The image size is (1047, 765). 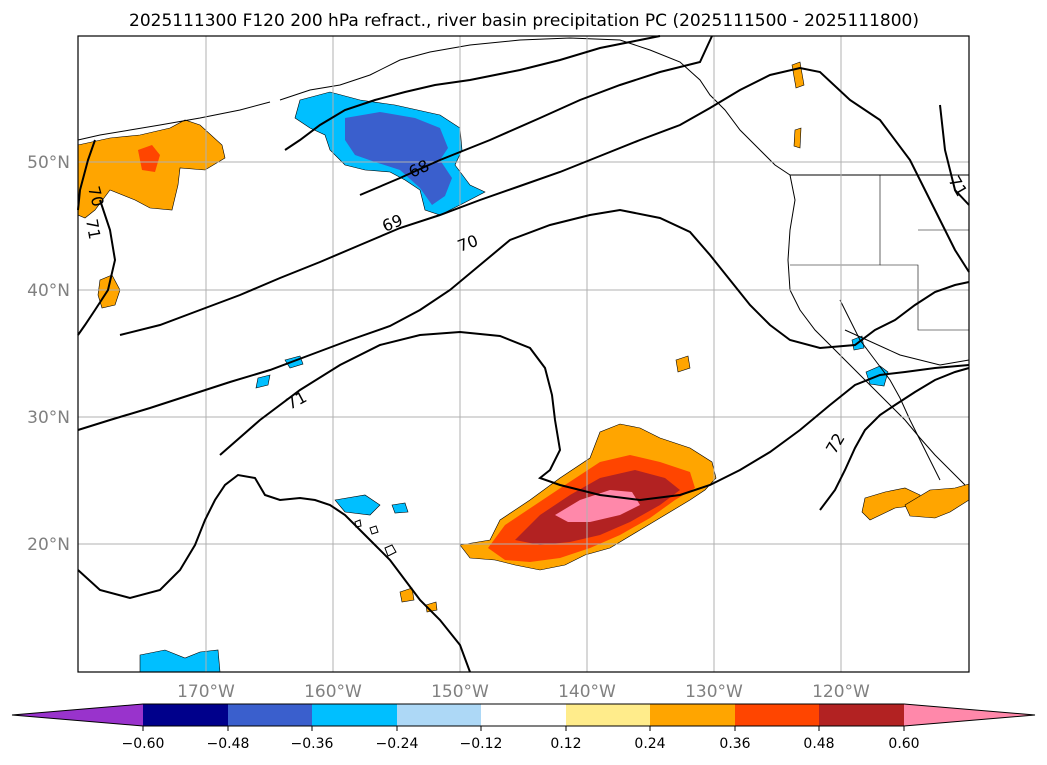 What do you see at coordinates (907, 347) in the screenshot?
I see `border-us-mexico` at bounding box center [907, 347].